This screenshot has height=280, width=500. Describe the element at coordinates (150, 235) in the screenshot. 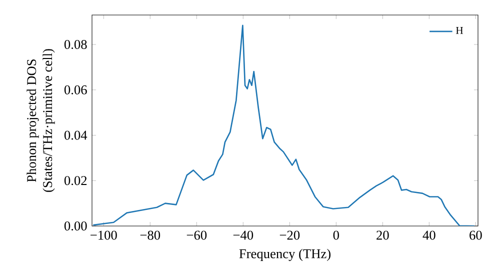

I see `x-tick-label: −80` at that location.